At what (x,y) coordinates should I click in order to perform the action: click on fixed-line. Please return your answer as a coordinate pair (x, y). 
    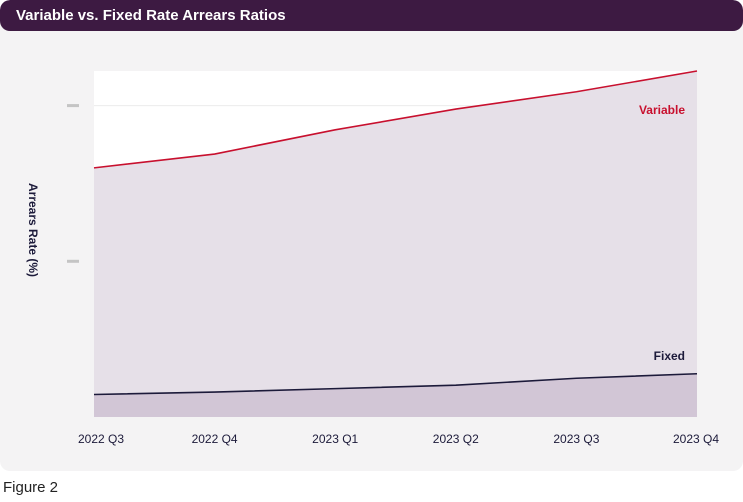
    Looking at the image, I should click on (395, 384).